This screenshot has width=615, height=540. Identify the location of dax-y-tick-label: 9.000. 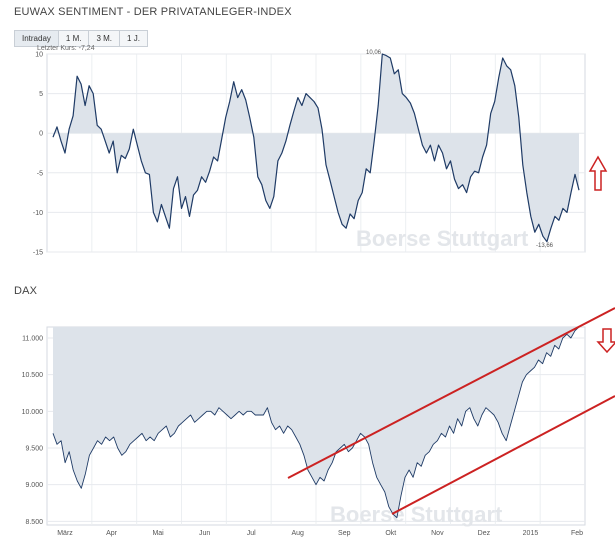
(34, 485).